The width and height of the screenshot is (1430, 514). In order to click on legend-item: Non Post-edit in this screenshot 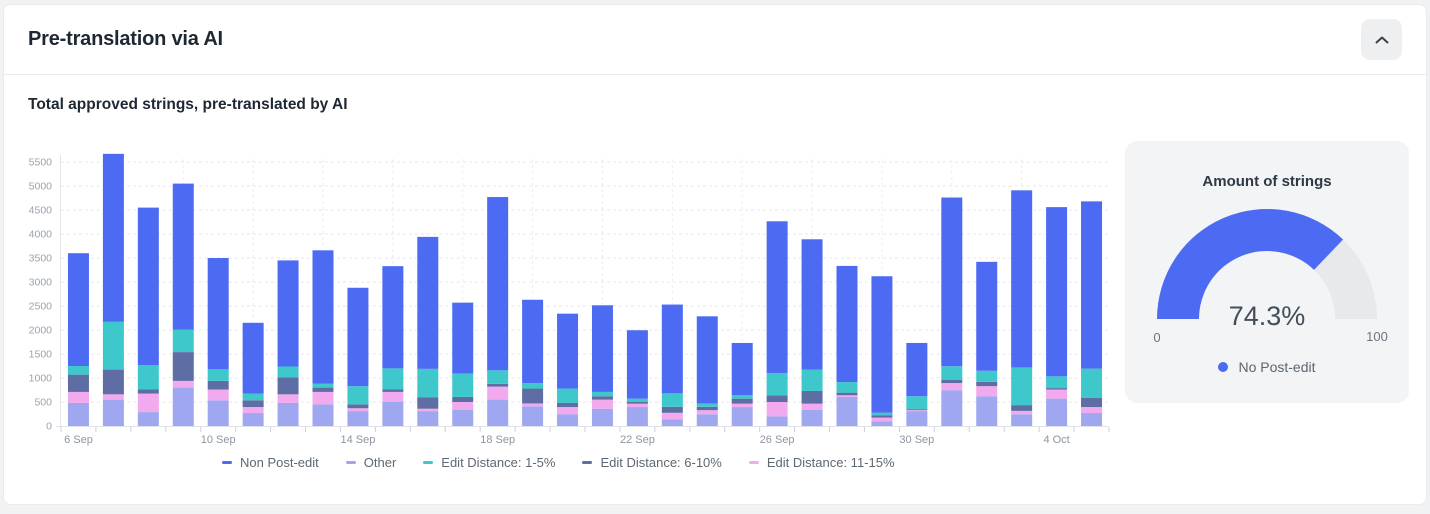, I will do `click(270, 462)`.